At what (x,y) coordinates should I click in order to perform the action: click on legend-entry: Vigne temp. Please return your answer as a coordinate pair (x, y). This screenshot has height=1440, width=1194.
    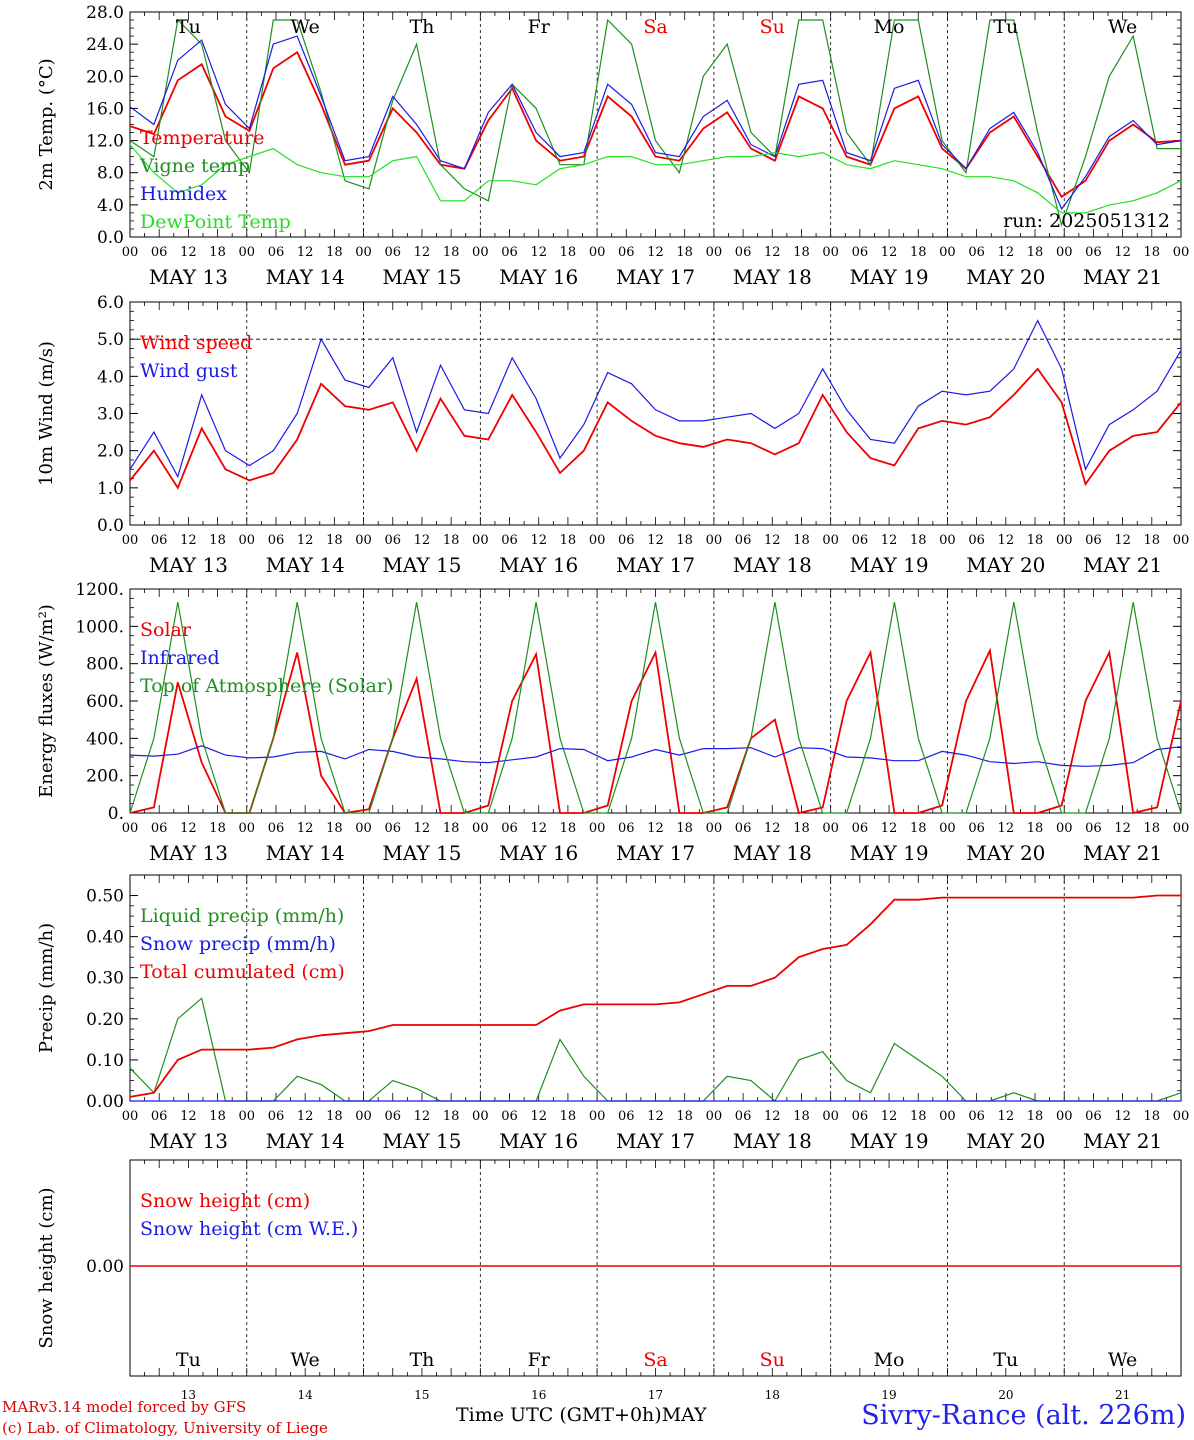
    Looking at the image, I should click on (194, 166).